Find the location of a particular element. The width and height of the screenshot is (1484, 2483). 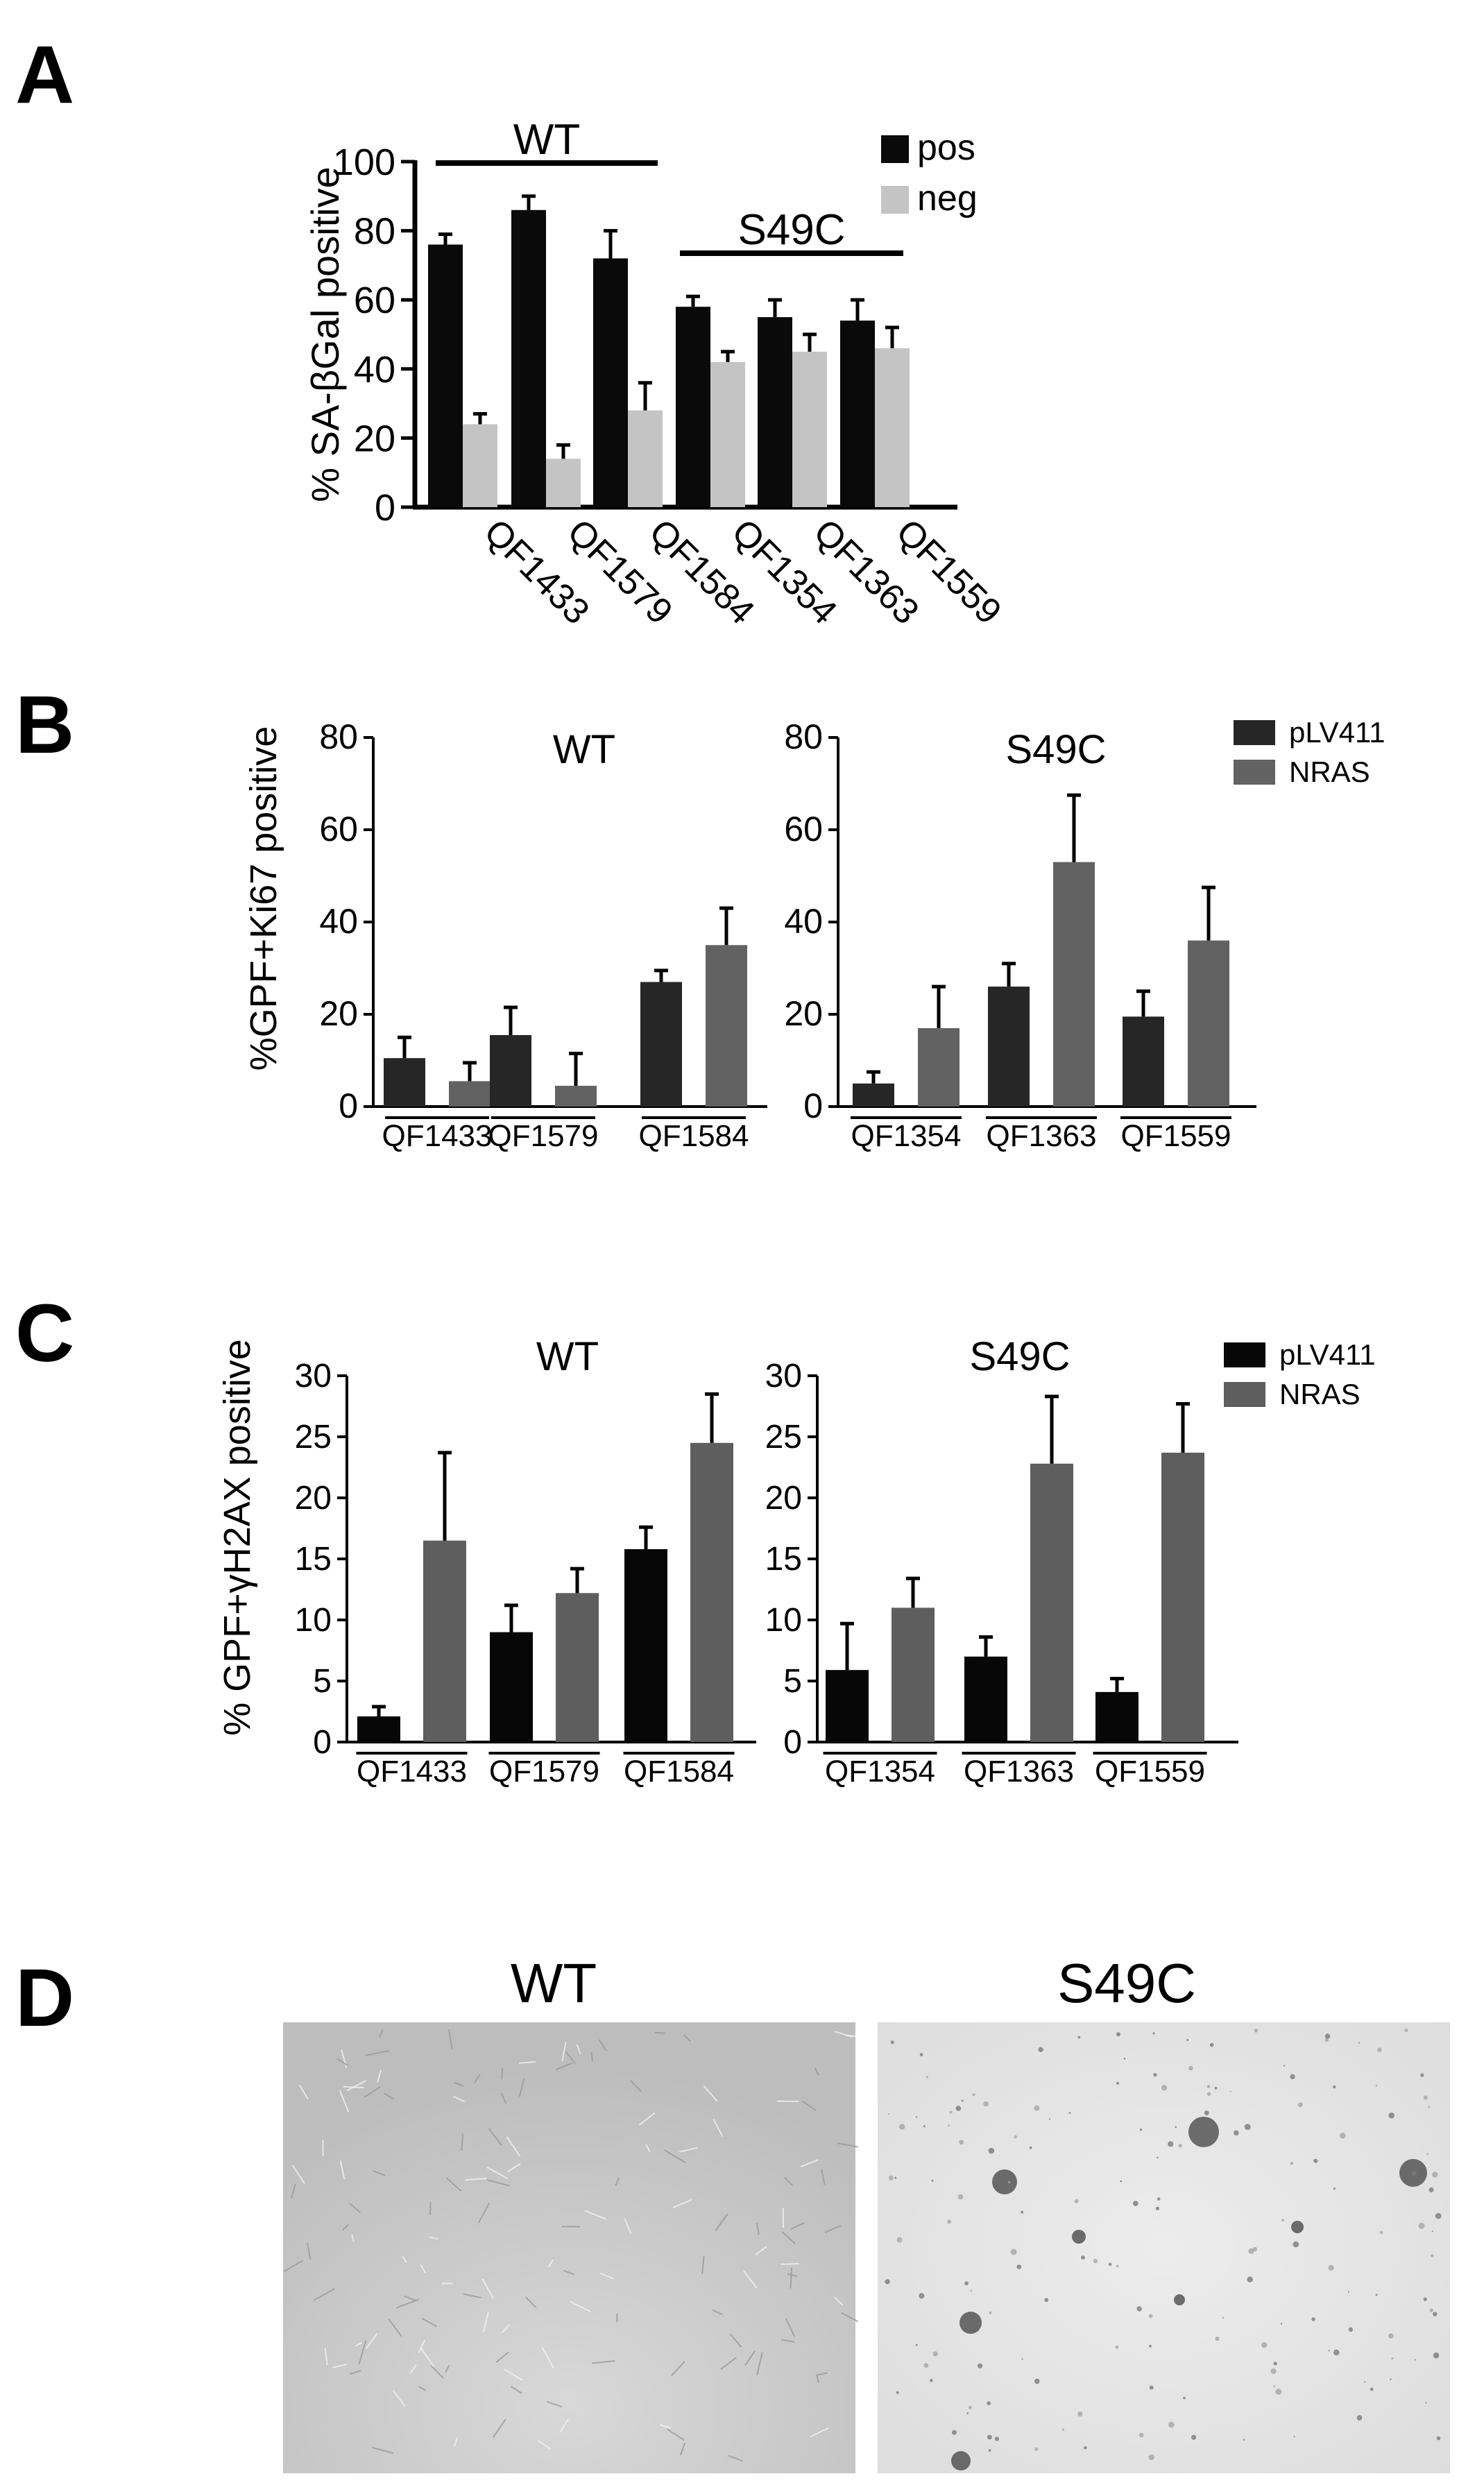

x-tick-label: QF1354 is located at coordinates (906, 1136).